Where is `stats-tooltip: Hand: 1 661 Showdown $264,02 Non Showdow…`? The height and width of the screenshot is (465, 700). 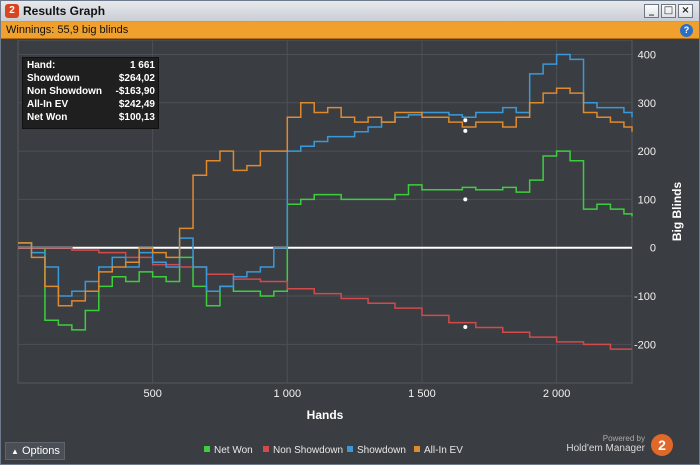
stats-tooltip: Hand: 1 661 Showdown $264,02 Non Showdow… is located at coordinates (90, 93).